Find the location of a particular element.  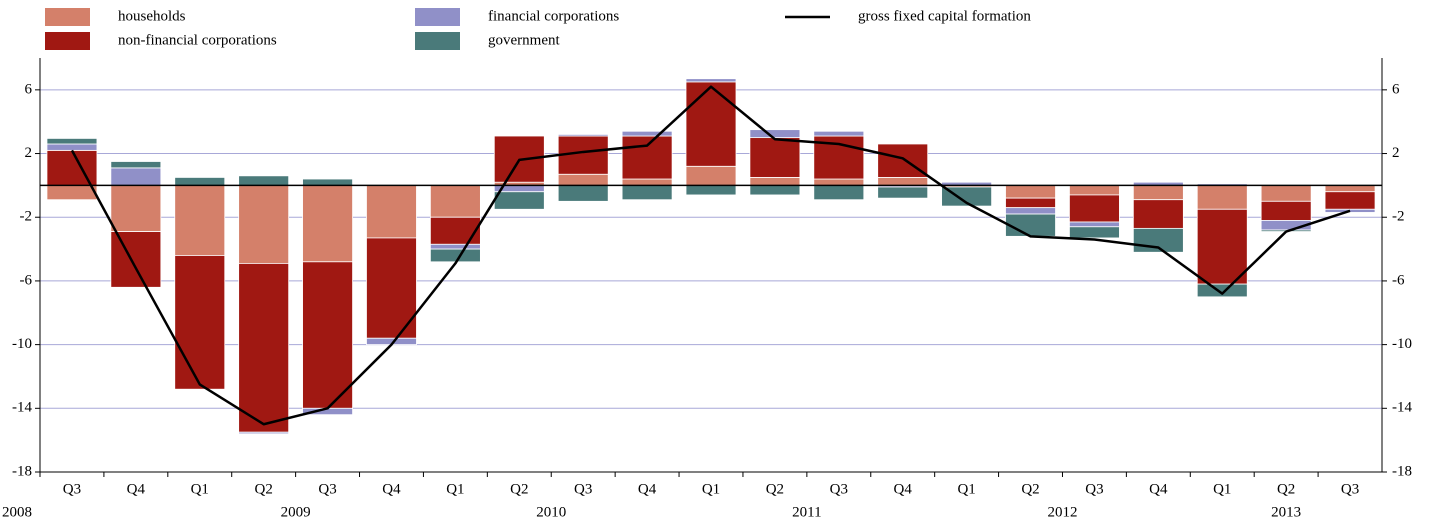

y2-tick-label: -6 is located at coordinates (1398, 280).